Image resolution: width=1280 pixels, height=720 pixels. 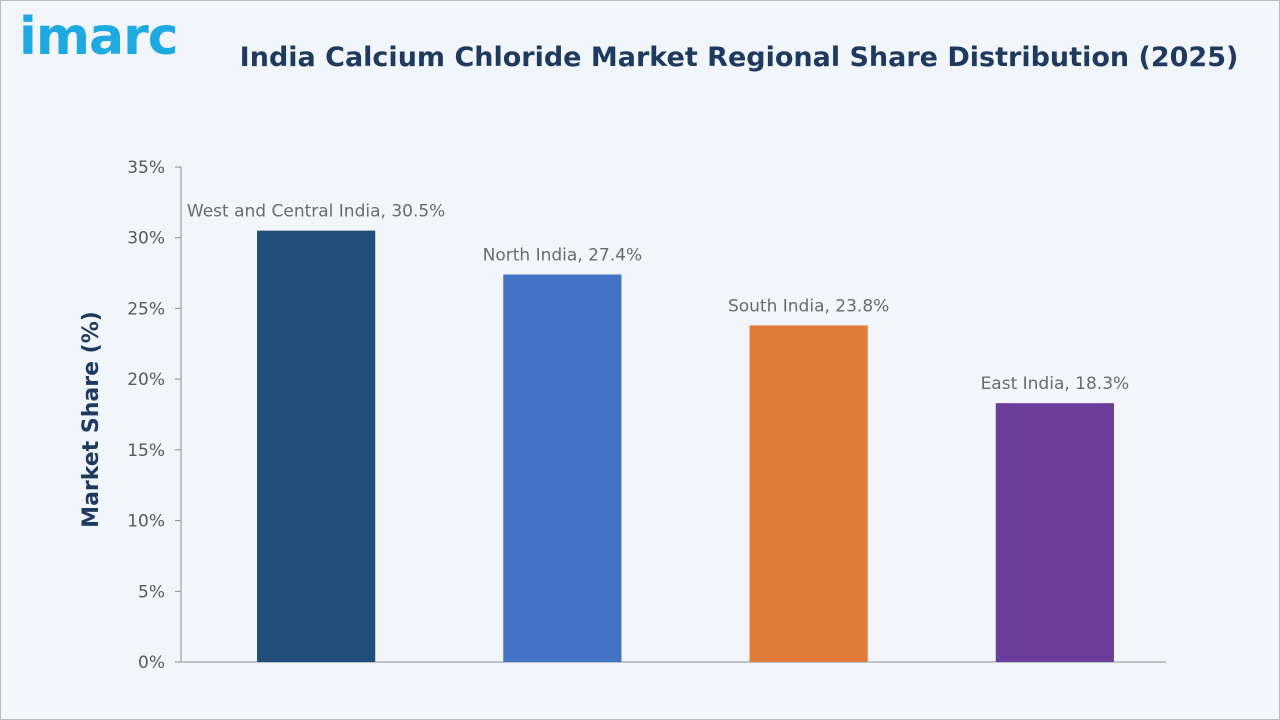 What do you see at coordinates (146, 239) in the screenshot?
I see `y-tick-label: 30%` at bounding box center [146, 239].